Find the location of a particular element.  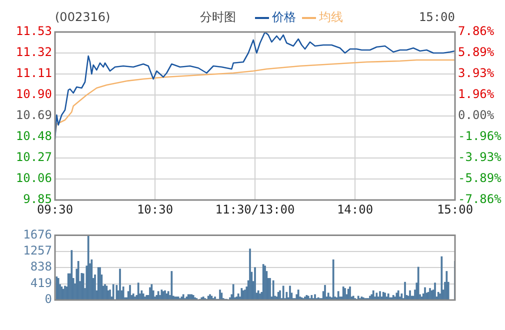

chart-subtitle: 分时图 is located at coordinates (218, 17).